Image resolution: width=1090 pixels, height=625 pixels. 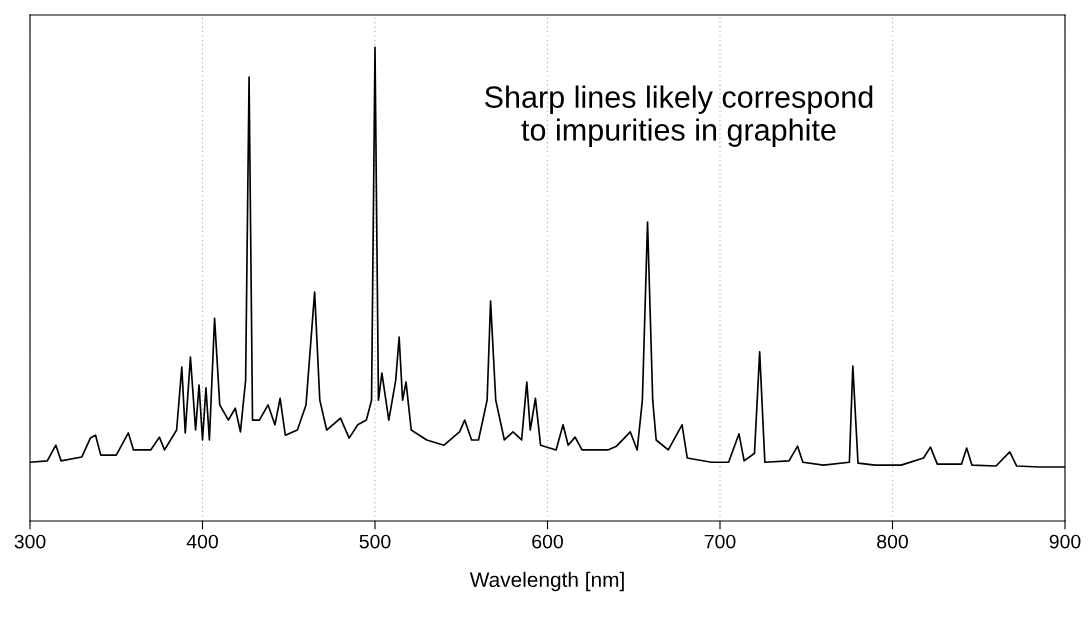 I want to click on x-tick-label: 900, so click(x=1065, y=541).